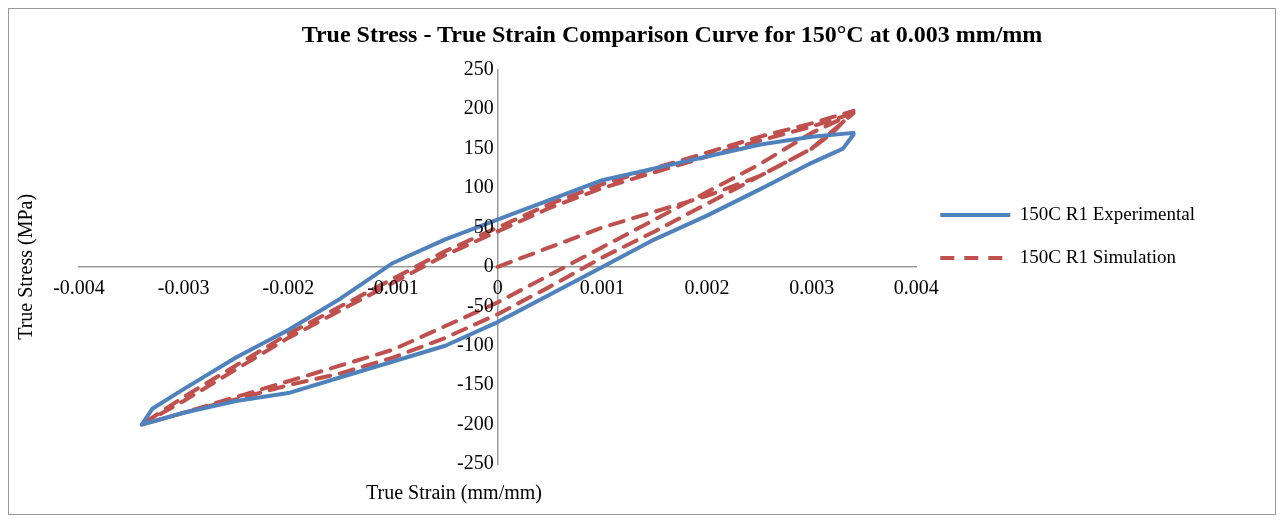  What do you see at coordinates (475, 422) in the screenshot?
I see `y-tick-label: -200` at bounding box center [475, 422].